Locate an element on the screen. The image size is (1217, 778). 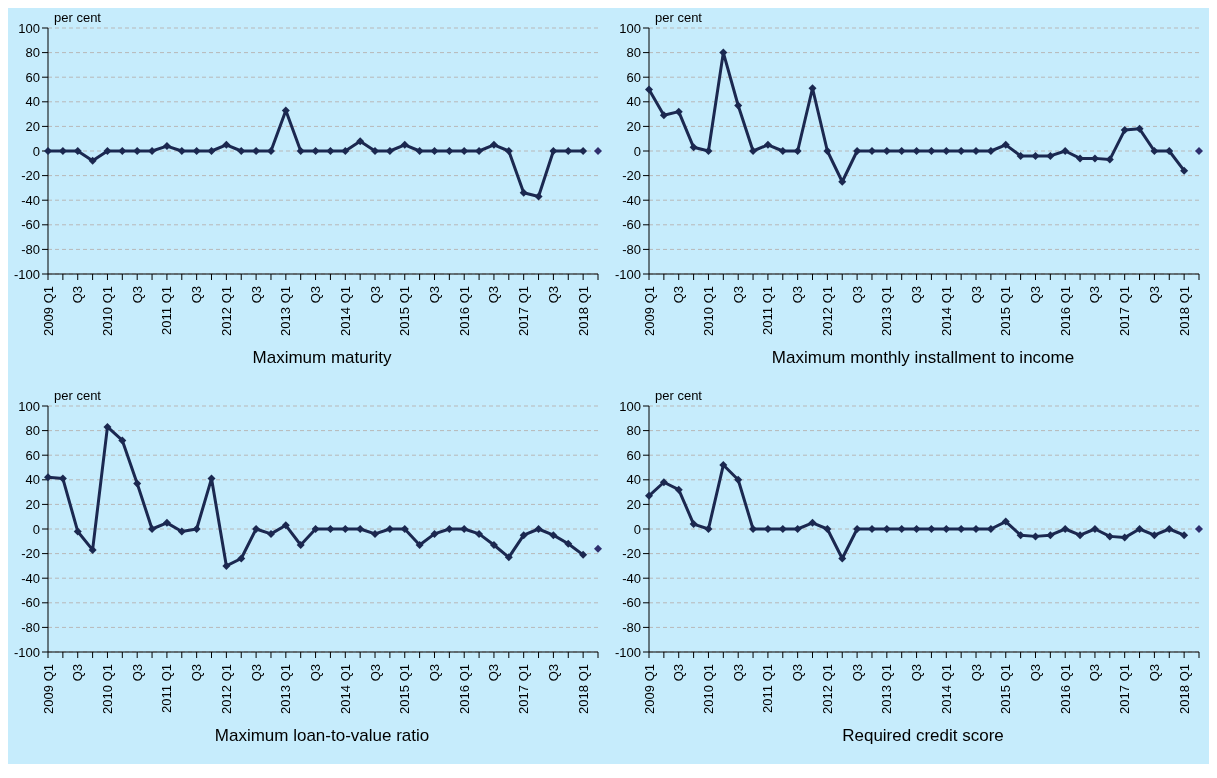
y-tick-label: 60 is located at coordinates (633, 455).